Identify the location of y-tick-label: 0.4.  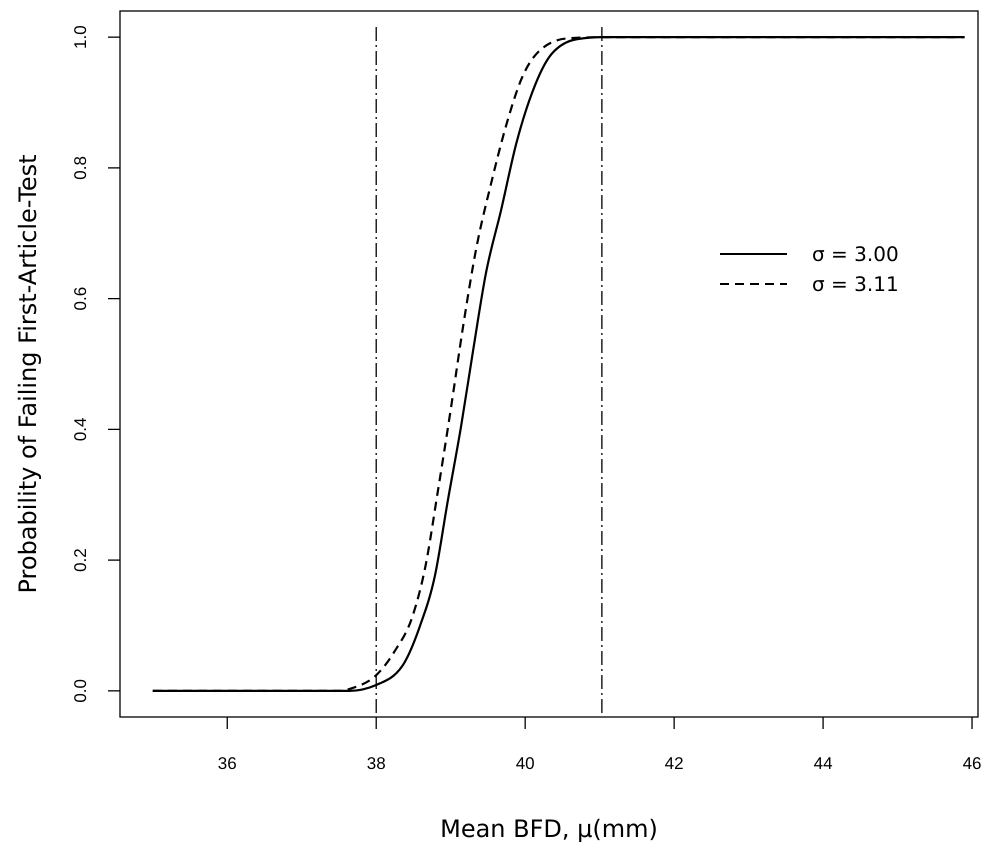
(80, 430).